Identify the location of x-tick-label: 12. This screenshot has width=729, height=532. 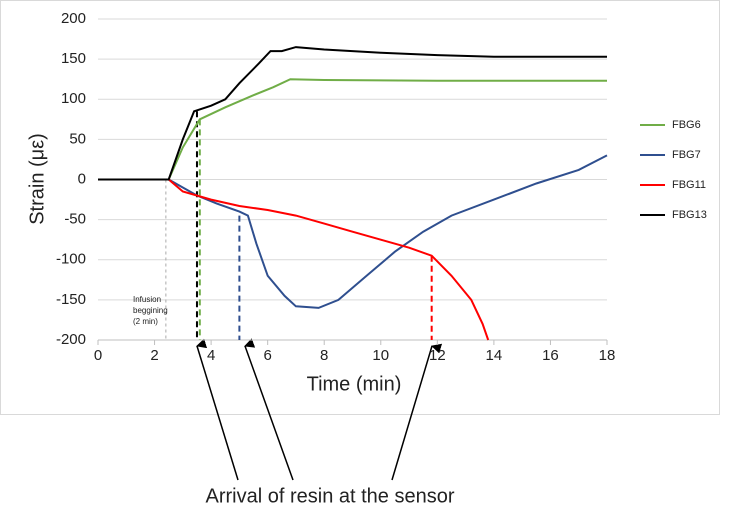
(437, 355).